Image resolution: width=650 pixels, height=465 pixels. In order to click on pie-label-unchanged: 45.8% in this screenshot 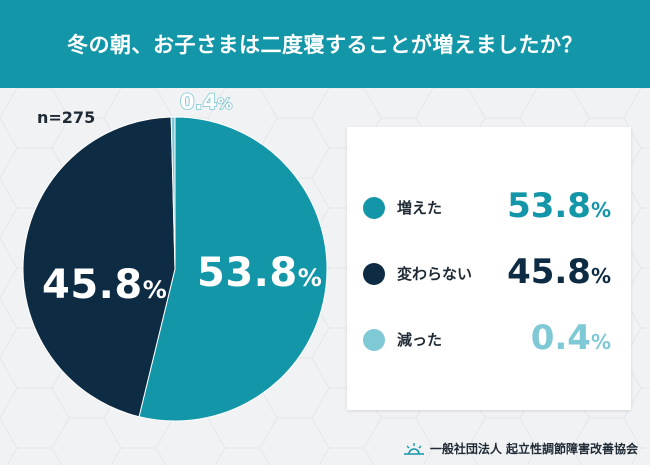, I will do `click(104, 285)`.